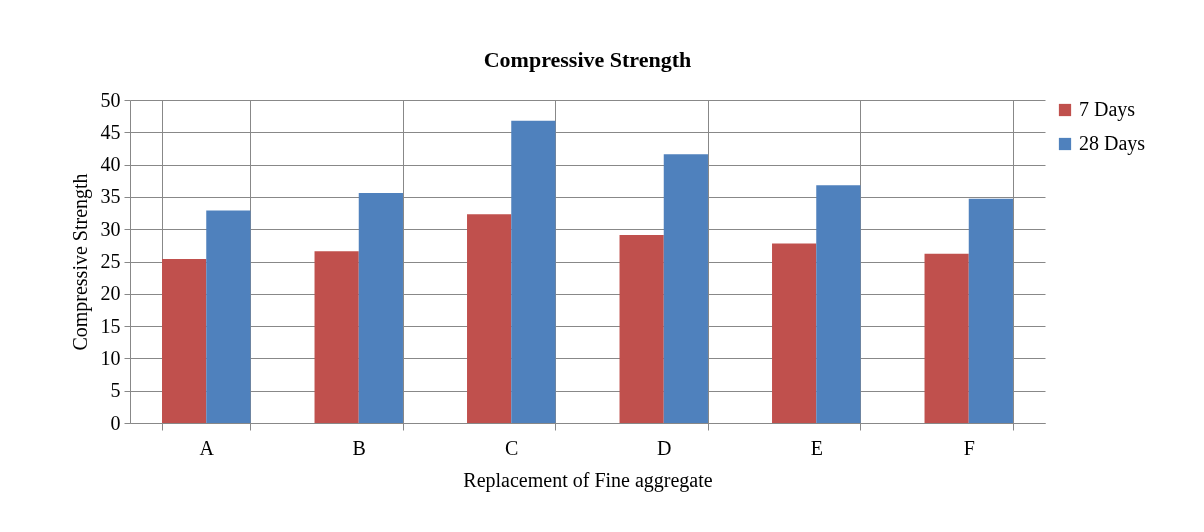 This screenshot has height=532, width=1204. Describe the element at coordinates (359, 447) in the screenshot. I see `x-tick-label: B` at that location.